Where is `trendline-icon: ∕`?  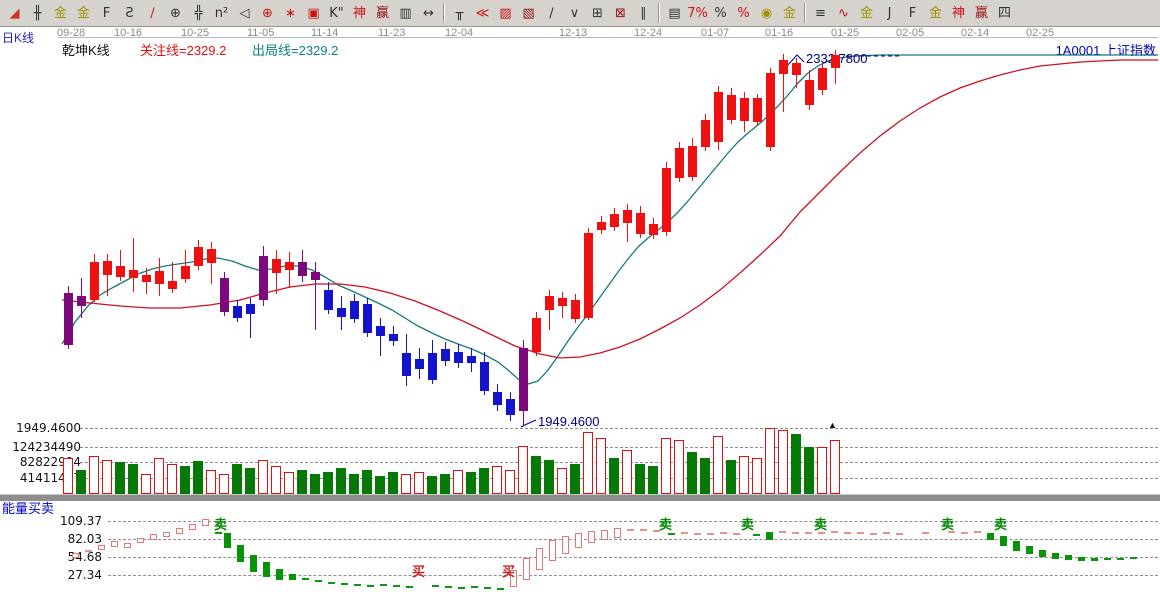
trendline-icon: ∕ is located at coordinates (551, 13).